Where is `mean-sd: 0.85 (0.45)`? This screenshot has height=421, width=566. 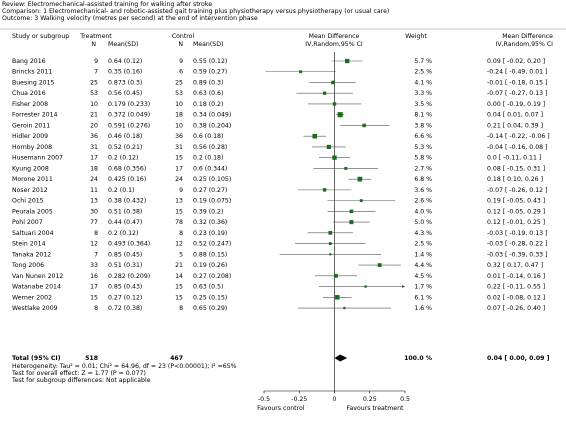
mean-sd: 0.85 (0.45) is located at coordinates (125, 254).